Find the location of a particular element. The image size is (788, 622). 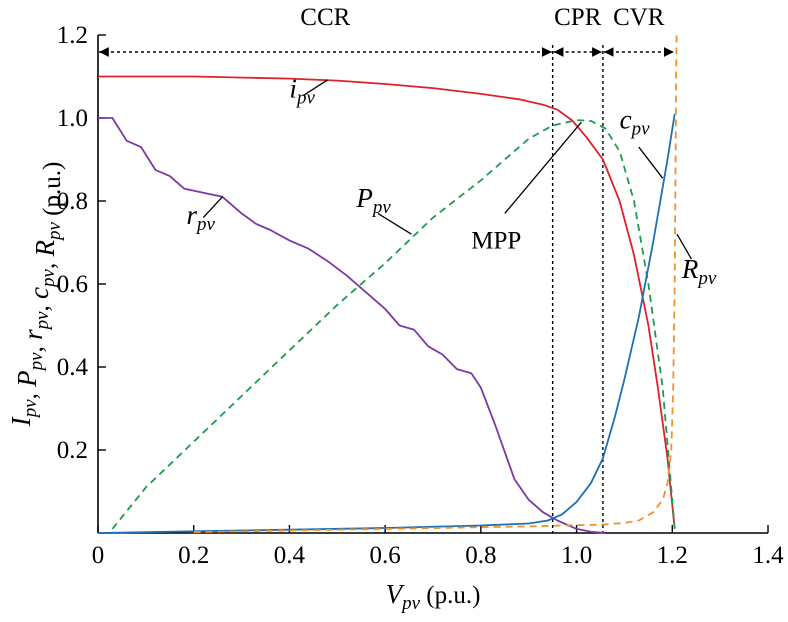

x-tick-label: 1.0 is located at coordinates (576, 555).